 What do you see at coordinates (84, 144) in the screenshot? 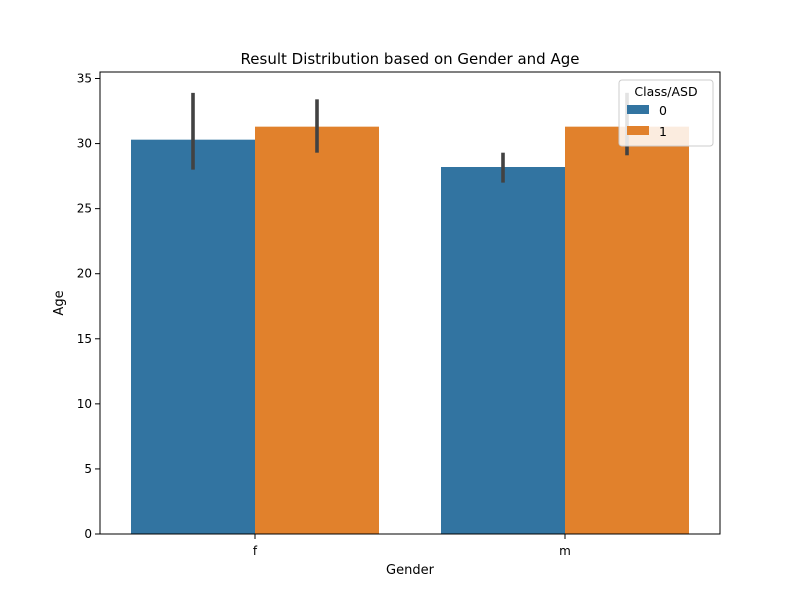
I see `y-tick-label: 30` at bounding box center [84, 144].